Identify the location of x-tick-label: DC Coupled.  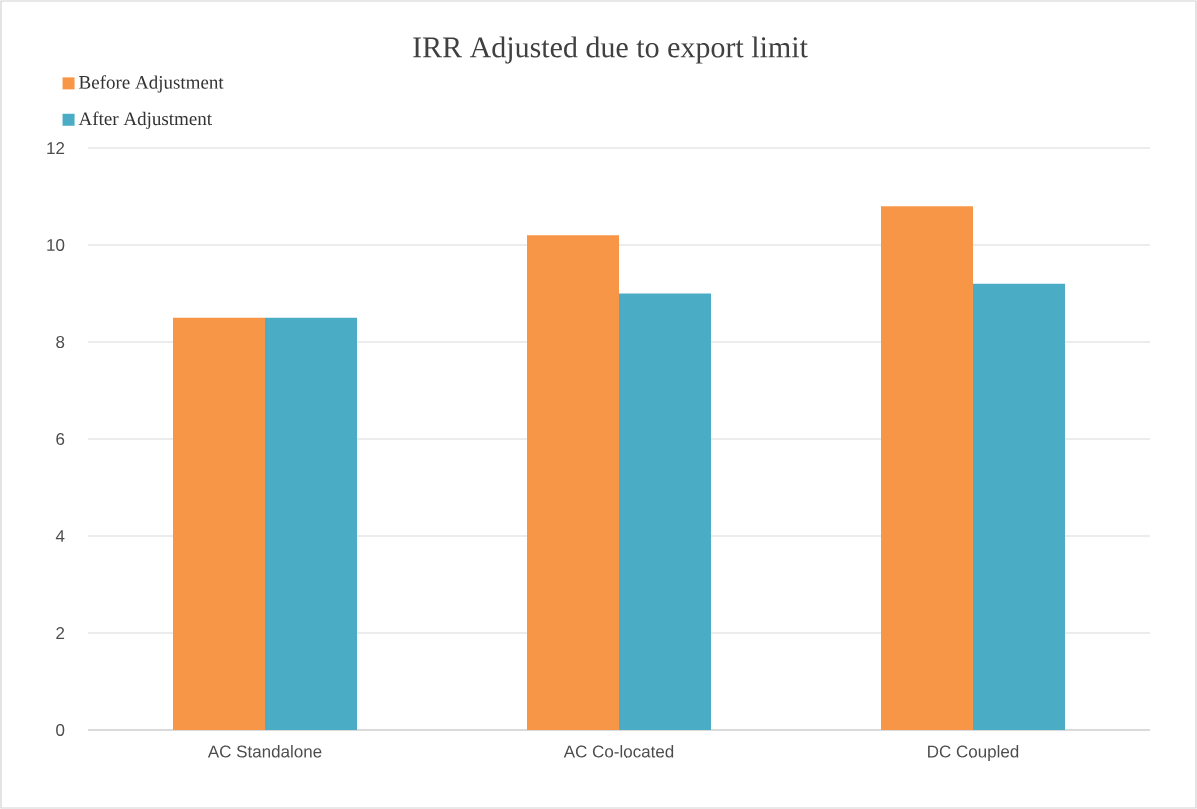
(973, 753).